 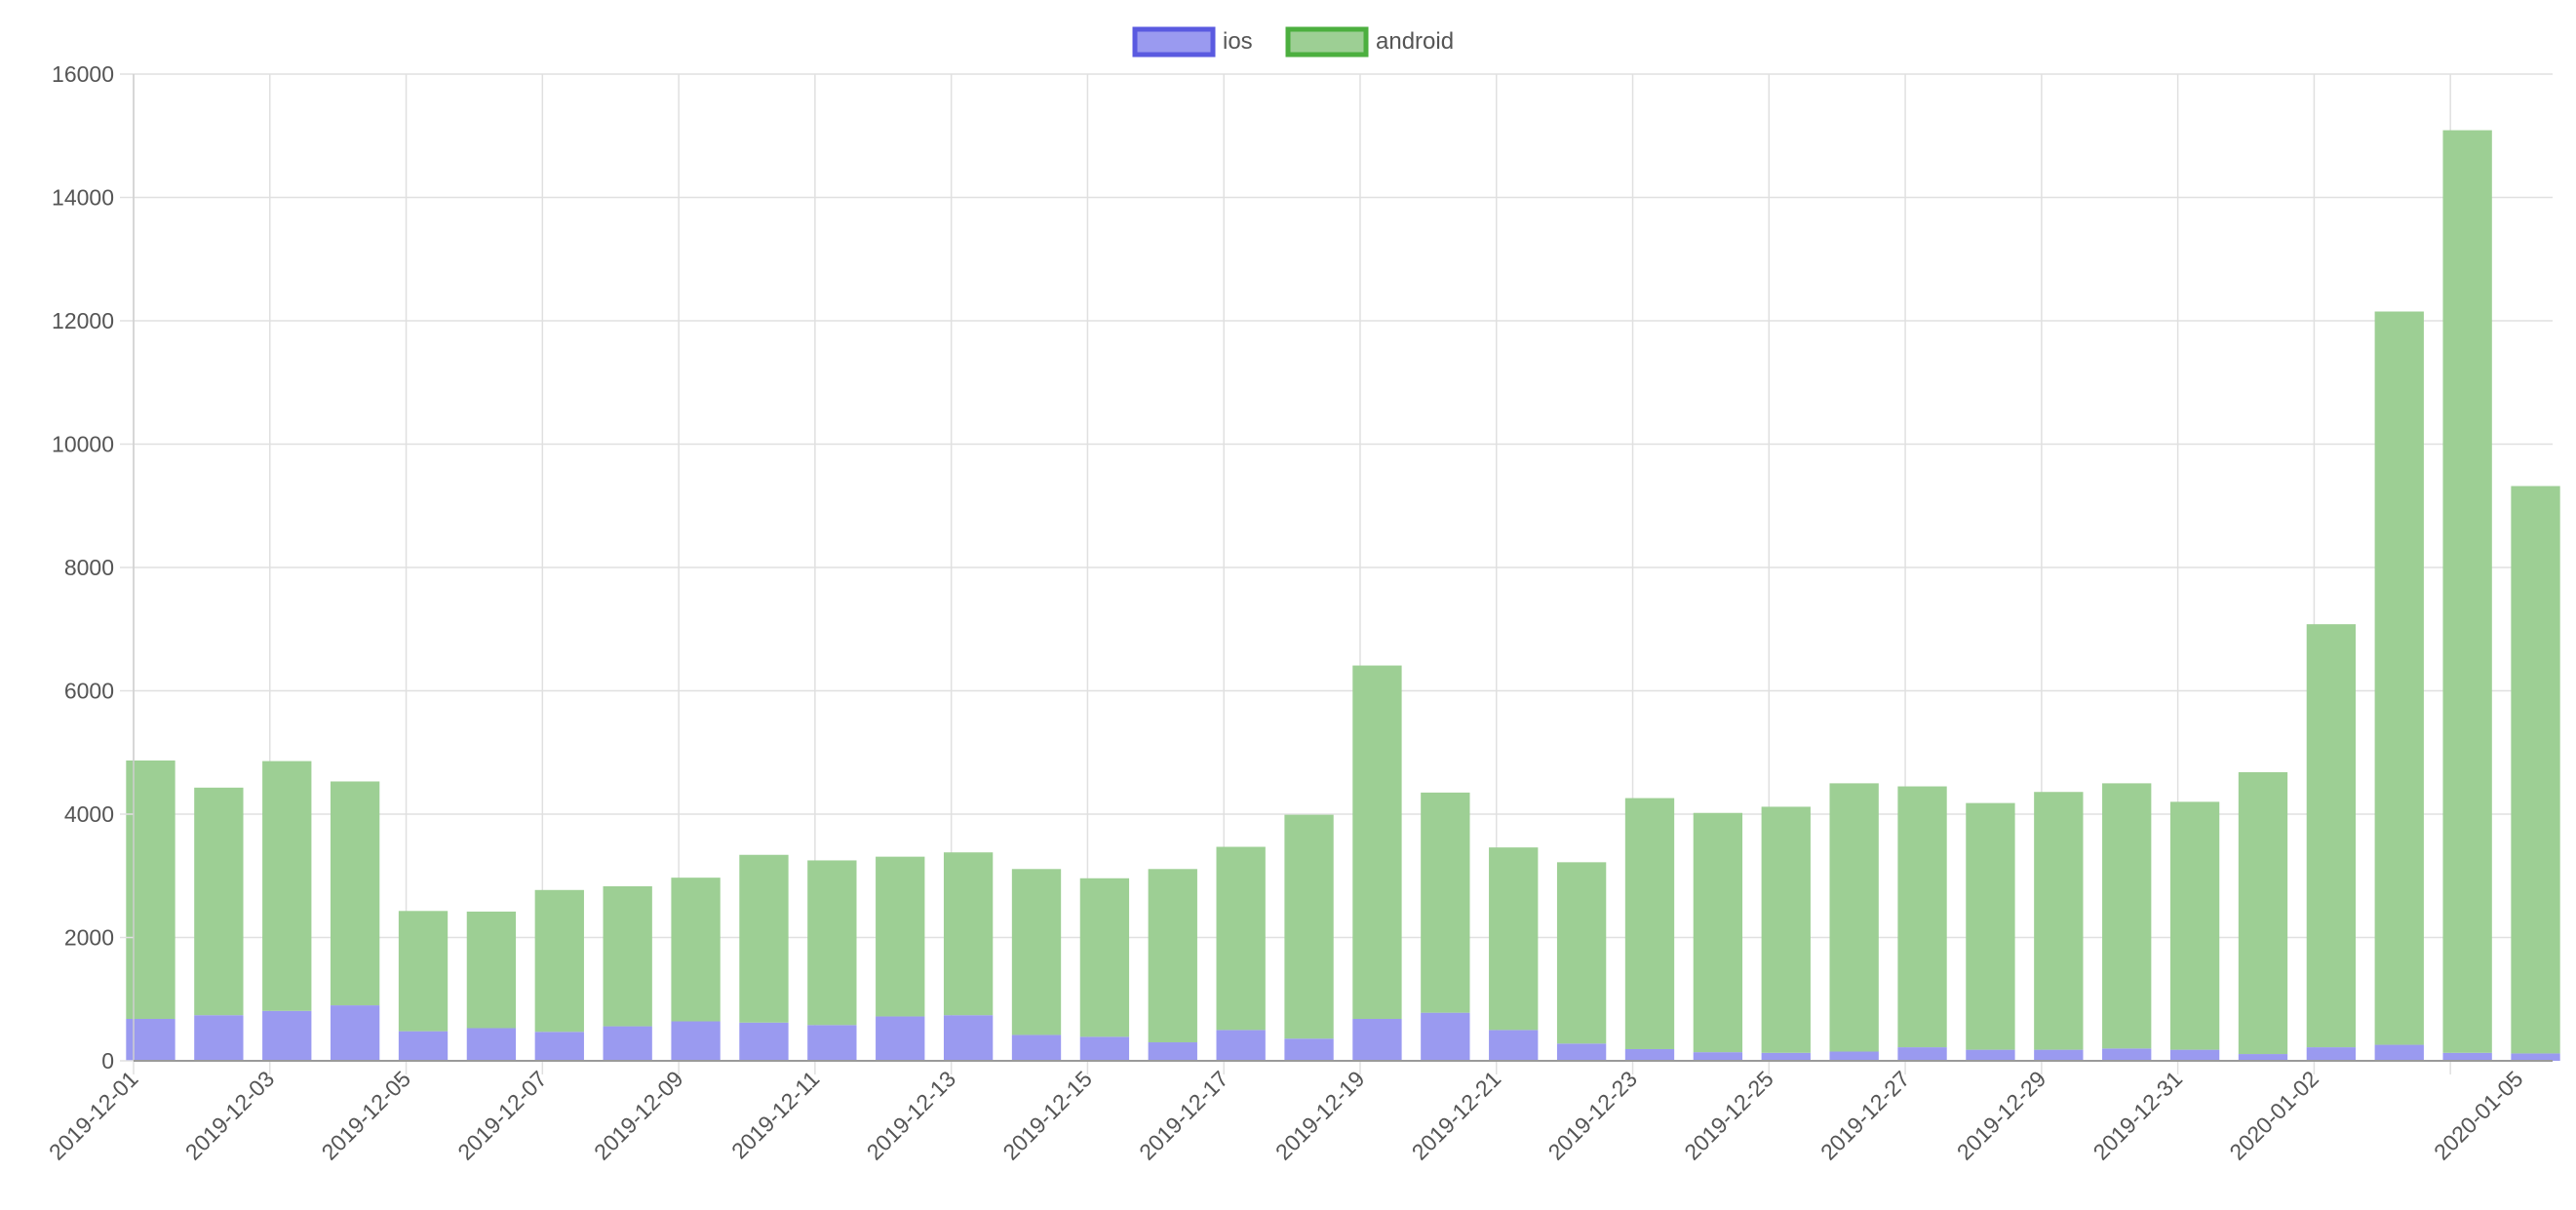 What do you see at coordinates (502, 1115) in the screenshot?
I see `x-tick-label: 2019-12-07` at bounding box center [502, 1115].